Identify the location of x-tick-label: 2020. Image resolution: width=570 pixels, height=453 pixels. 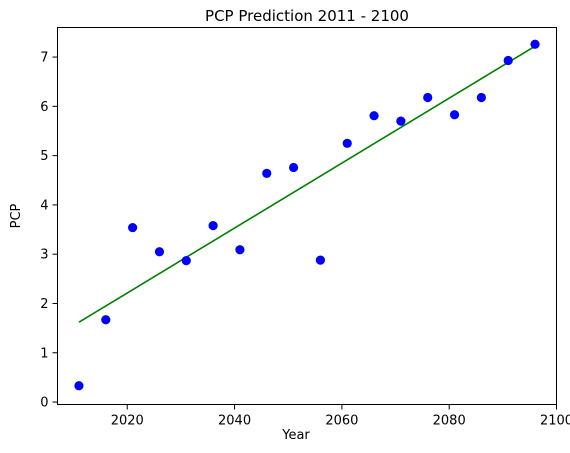
(127, 421).